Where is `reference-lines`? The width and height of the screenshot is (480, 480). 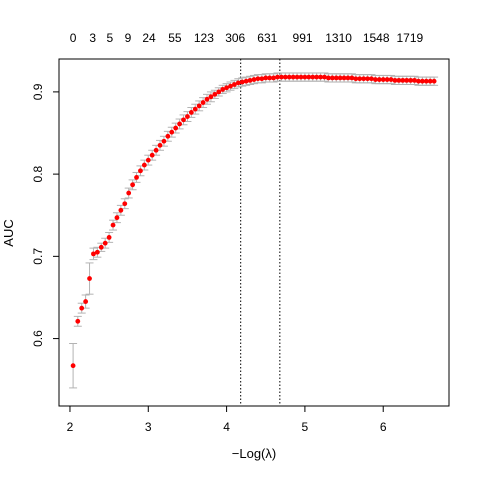
reference-lines is located at coordinates (260, 232).